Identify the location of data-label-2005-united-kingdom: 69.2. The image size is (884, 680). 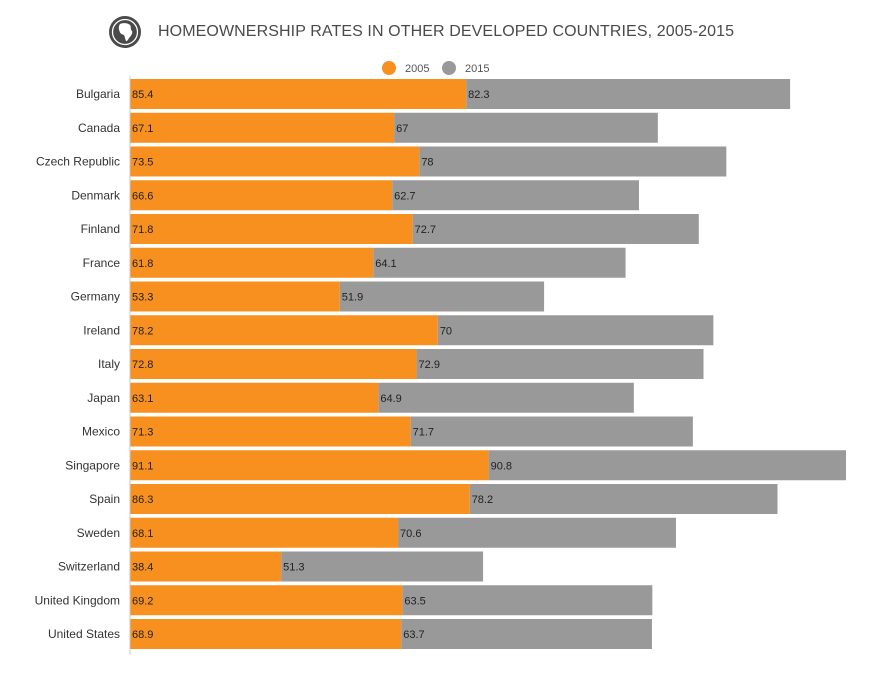
(142, 601).